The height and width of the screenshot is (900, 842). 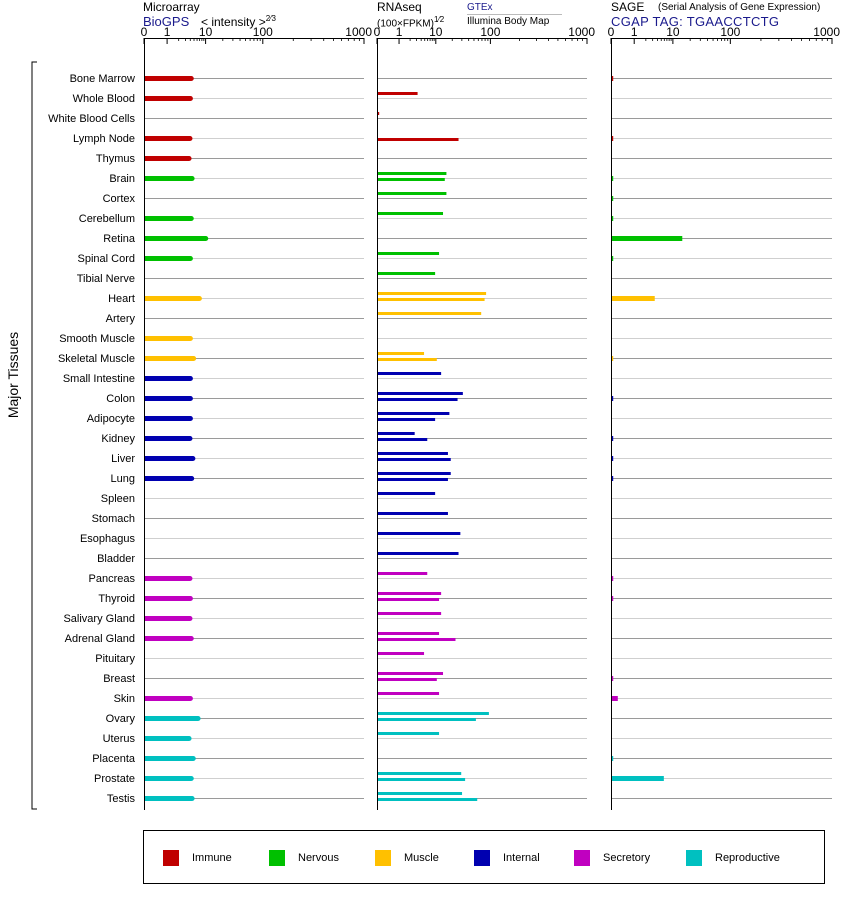 What do you see at coordinates (97, 339) in the screenshot?
I see `tissue-label: Smooth Muscle` at bounding box center [97, 339].